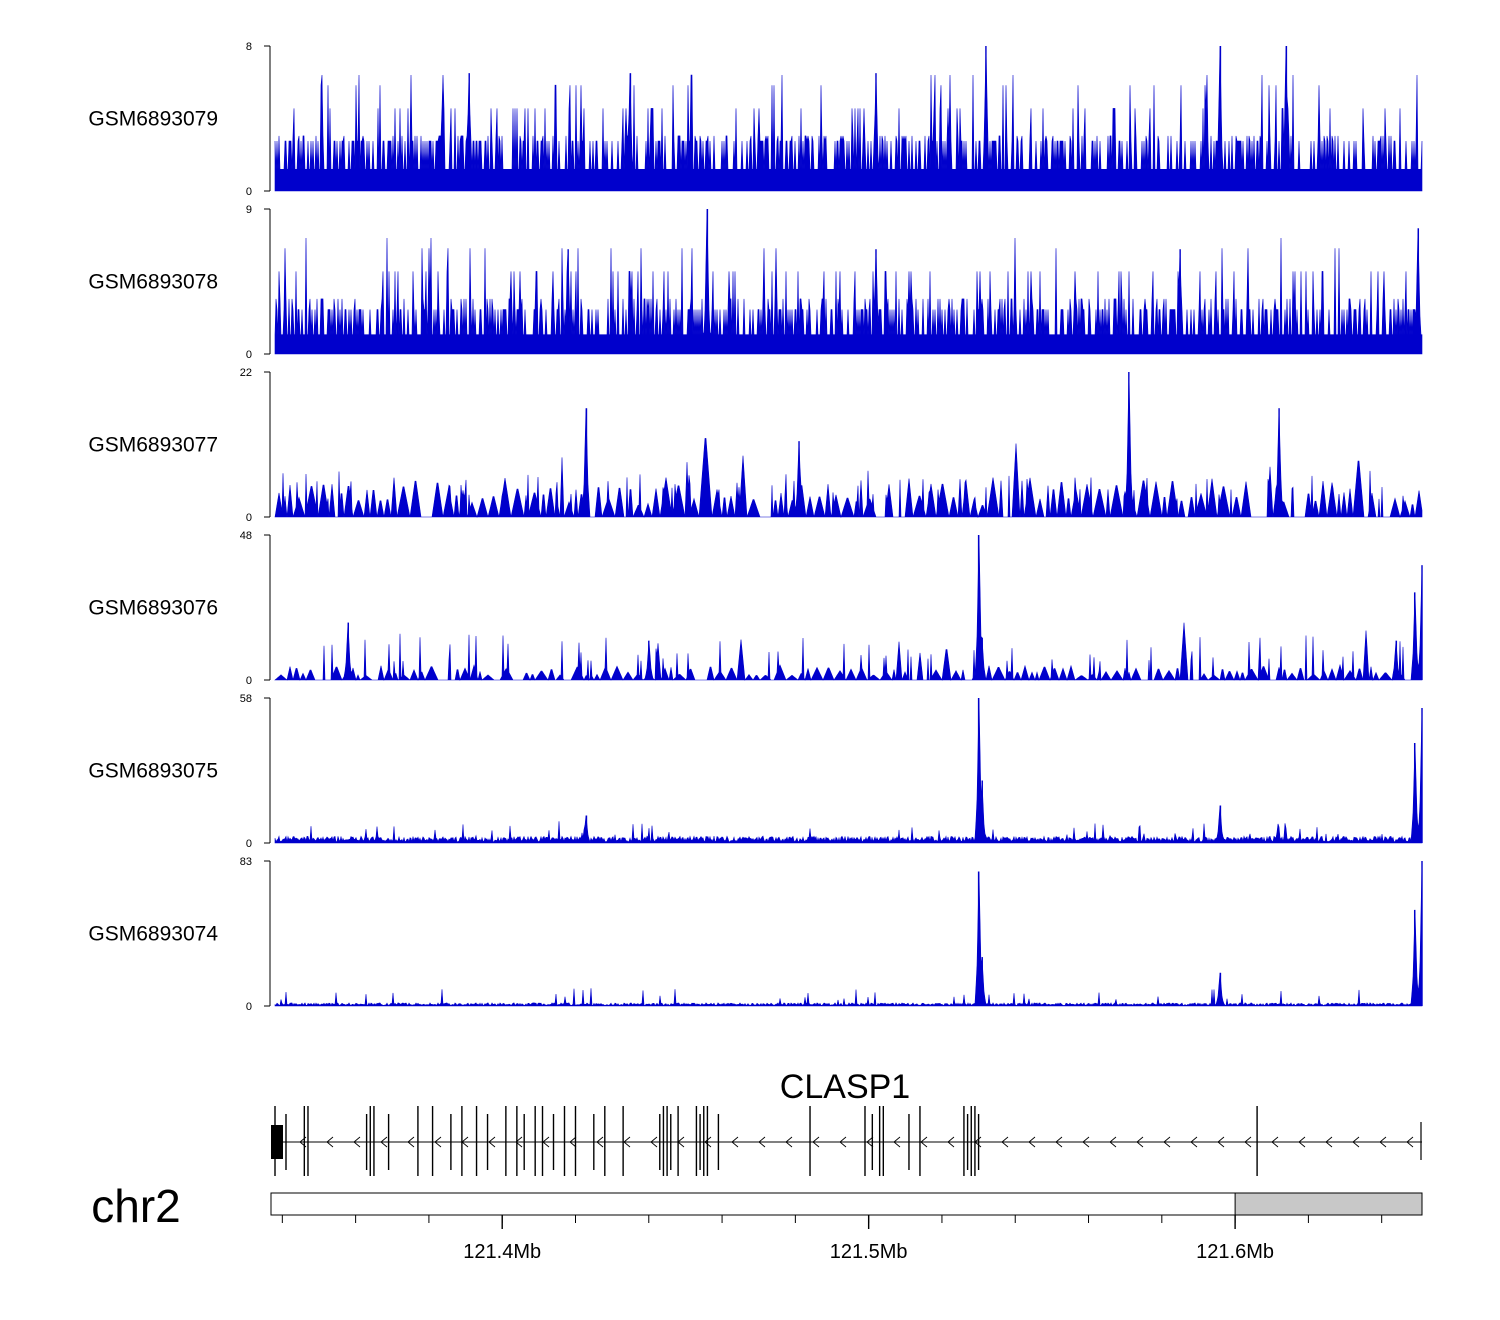 This screenshot has width=1500, height=1320. Describe the element at coordinates (846, 1122) in the screenshot. I see `gene-track: CLASP1` at that location.